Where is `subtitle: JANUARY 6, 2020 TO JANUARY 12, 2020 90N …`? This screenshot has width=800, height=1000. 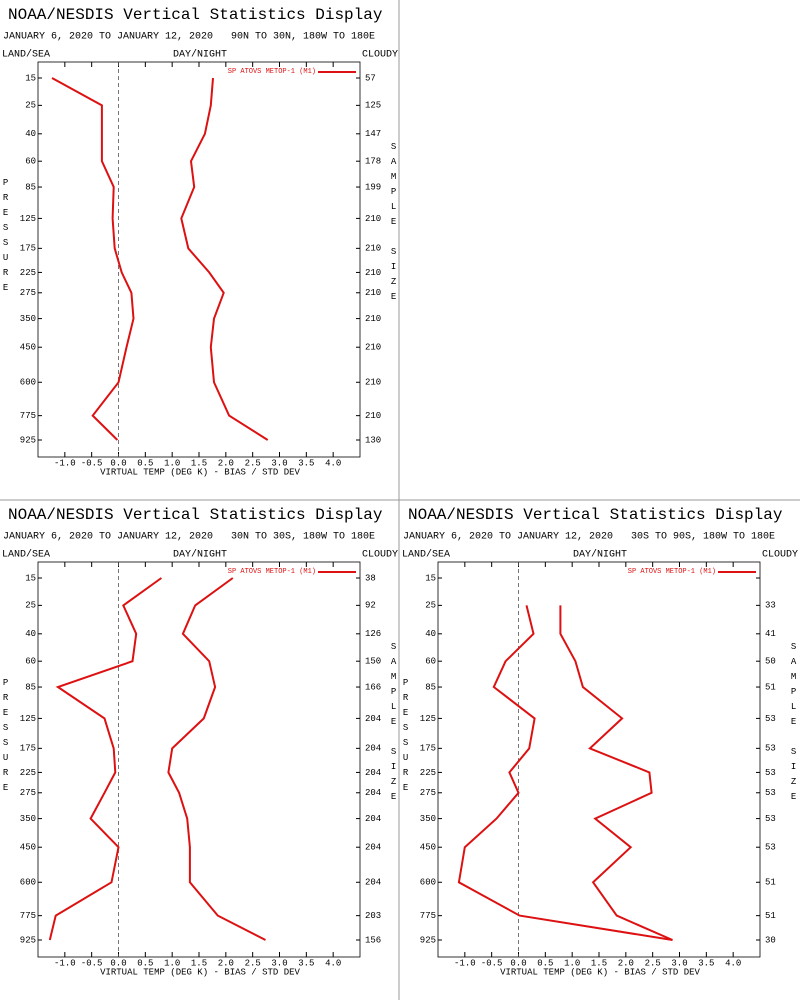 subtitle: JANUARY 6, 2020 TO JANUARY 12, 2020 90N … is located at coordinates (189, 37).